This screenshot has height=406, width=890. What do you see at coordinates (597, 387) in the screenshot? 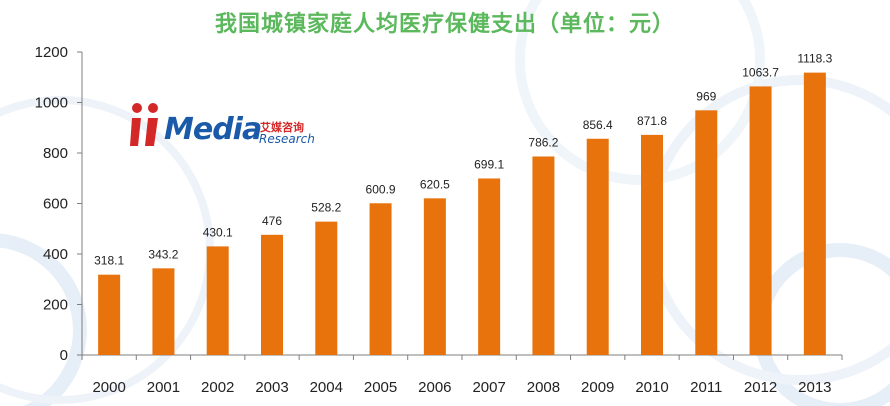
I see `x-tick-label: 2009` at bounding box center [597, 387].